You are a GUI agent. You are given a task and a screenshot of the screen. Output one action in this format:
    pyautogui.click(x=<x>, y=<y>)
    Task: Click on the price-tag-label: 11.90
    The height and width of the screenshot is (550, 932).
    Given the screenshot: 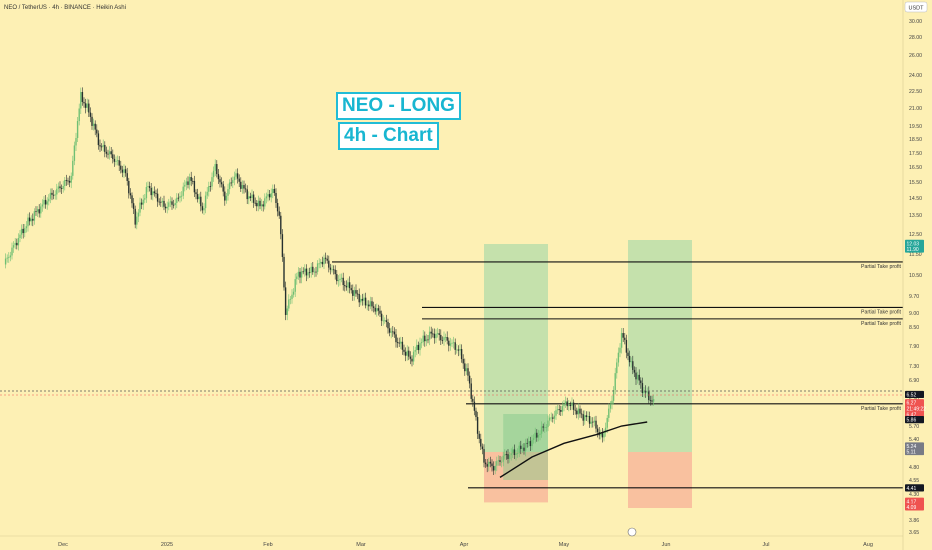 What is the action you would take?
    pyautogui.click(x=913, y=250)
    